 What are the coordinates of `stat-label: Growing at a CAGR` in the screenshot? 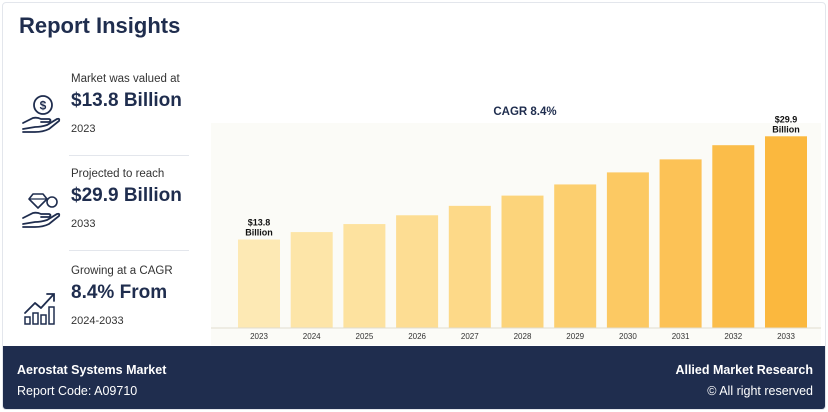 It's located at (122, 271).